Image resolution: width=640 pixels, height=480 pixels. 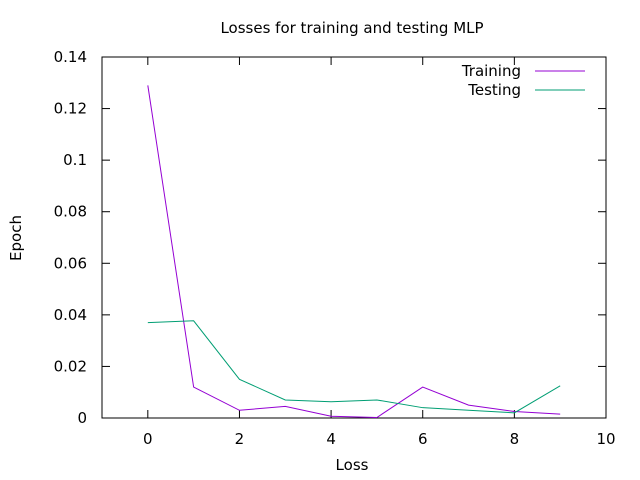 I want to click on y-tick-label: 0.1, so click(x=75, y=160).